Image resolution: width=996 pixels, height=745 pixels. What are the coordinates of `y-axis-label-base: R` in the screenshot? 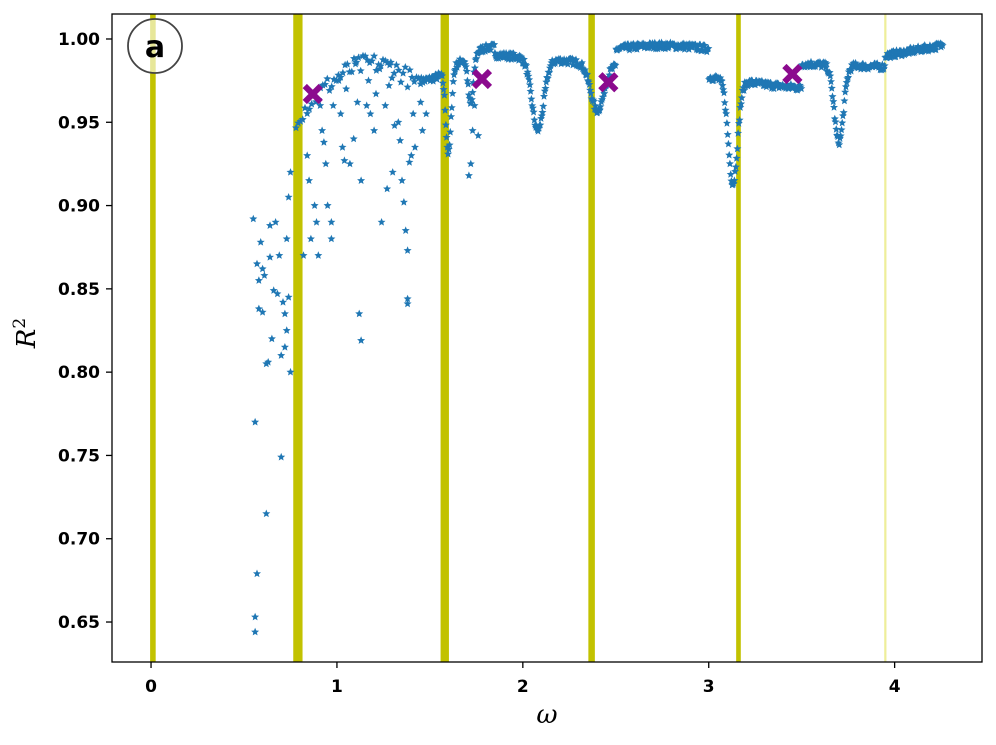 It's located at (27, 339).